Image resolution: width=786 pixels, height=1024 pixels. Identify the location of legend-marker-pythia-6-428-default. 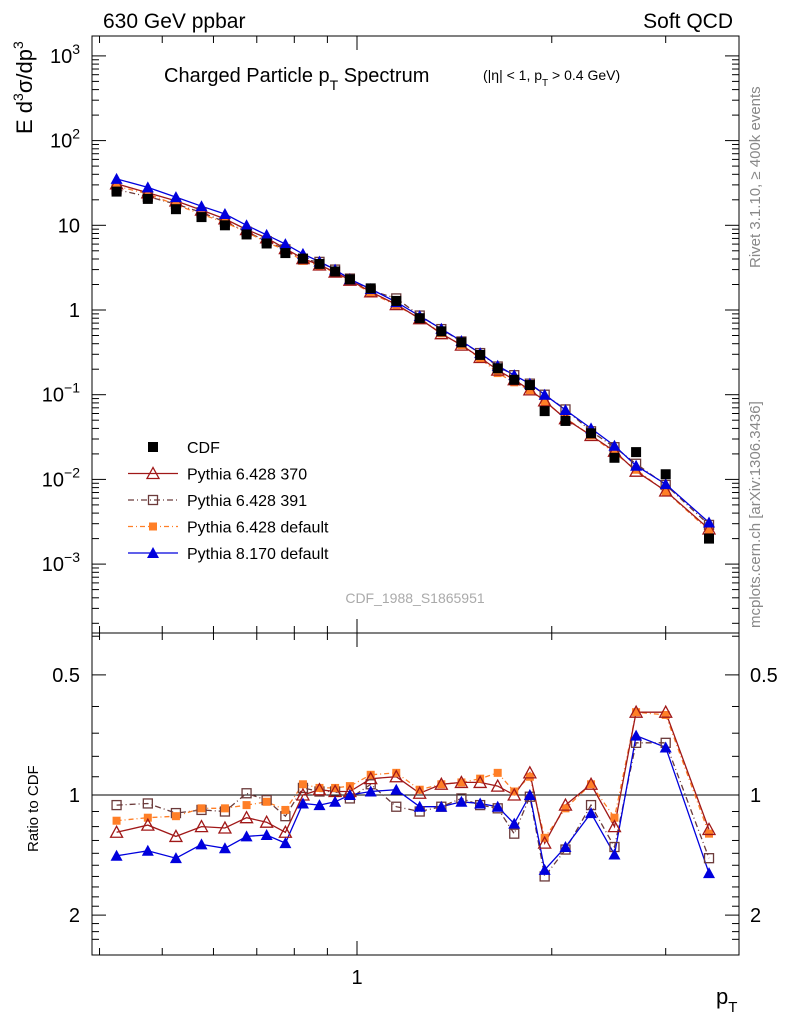
(153, 526).